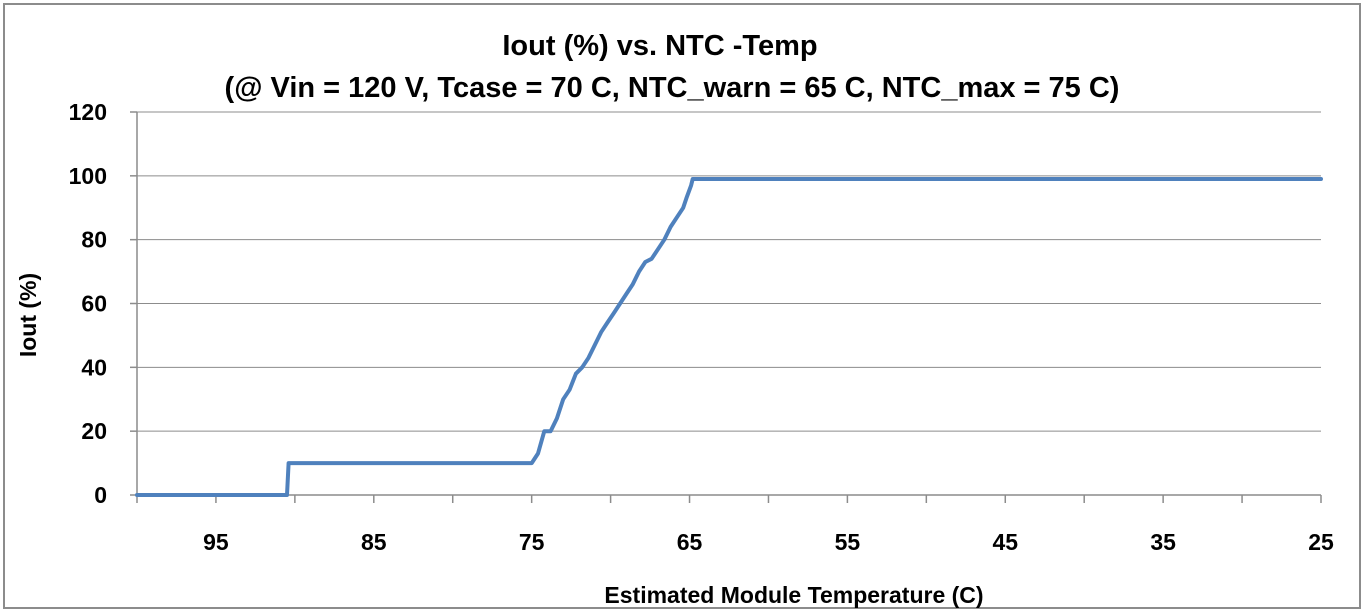 The width and height of the screenshot is (1366, 614). I want to click on x-tick-label: 55, so click(848, 542).